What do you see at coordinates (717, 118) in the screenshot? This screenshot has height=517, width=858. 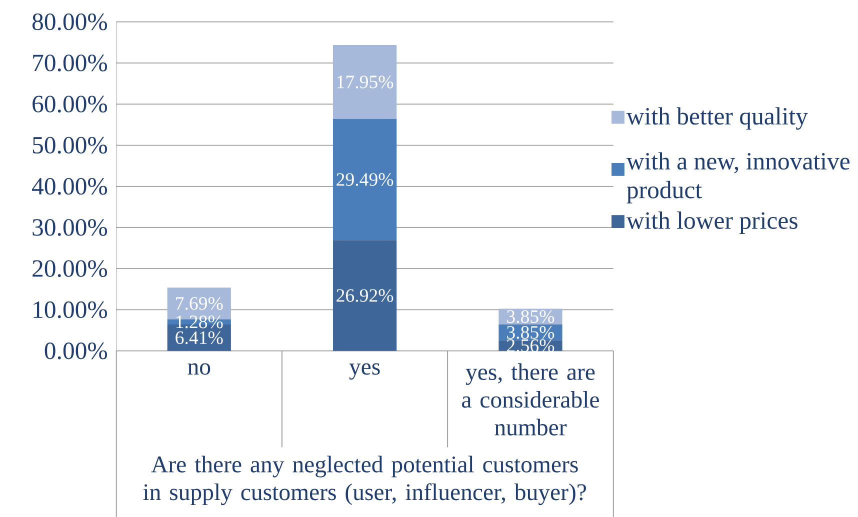 I see `legend-label: with better quality` at bounding box center [717, 118].